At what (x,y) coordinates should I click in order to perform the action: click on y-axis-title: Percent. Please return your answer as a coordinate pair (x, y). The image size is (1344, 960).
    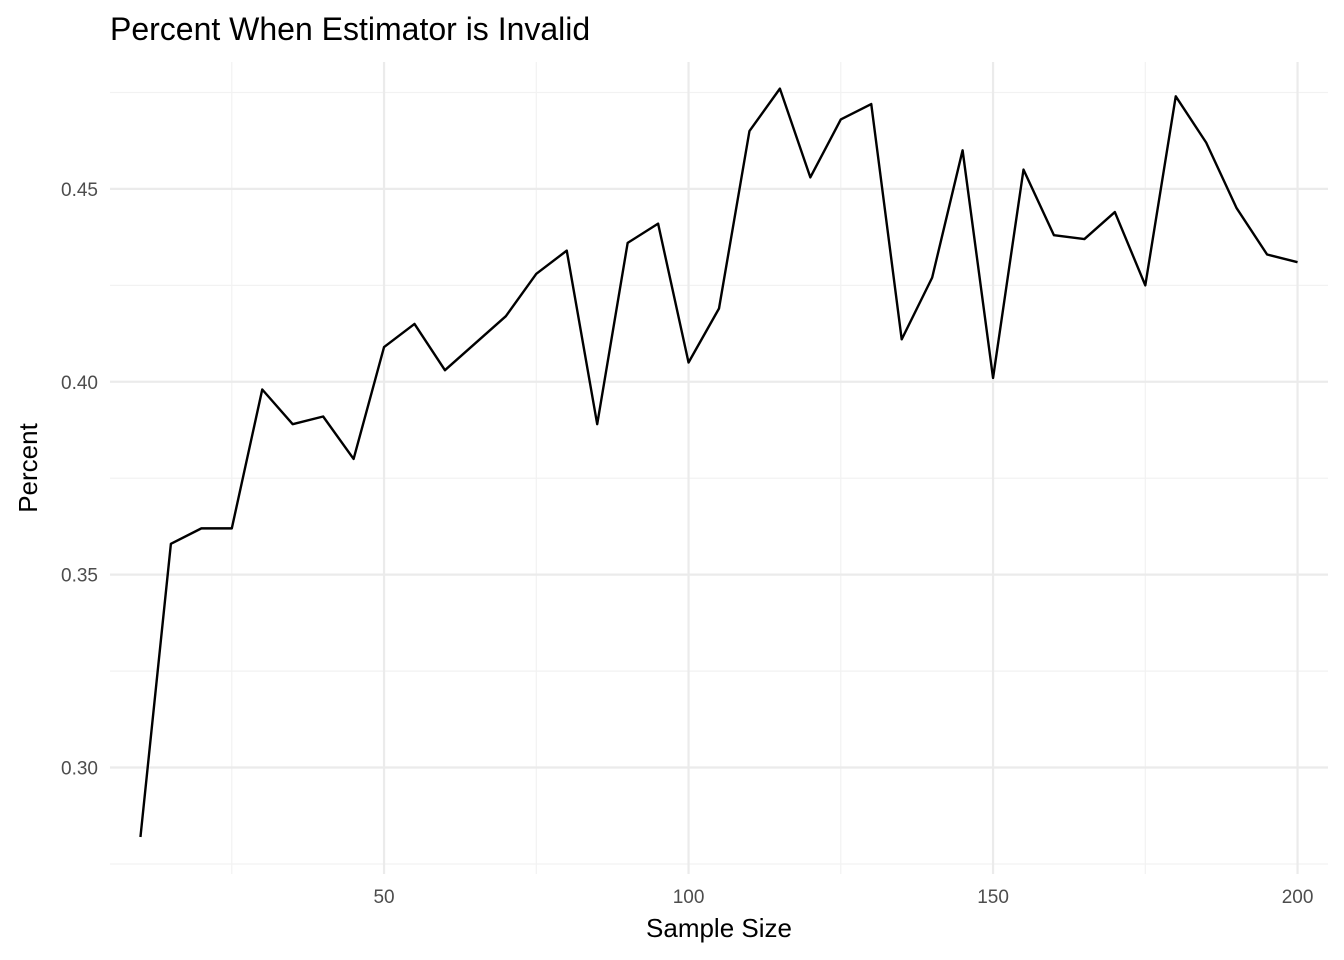
    Looking at the image, I should click on (28, 467).